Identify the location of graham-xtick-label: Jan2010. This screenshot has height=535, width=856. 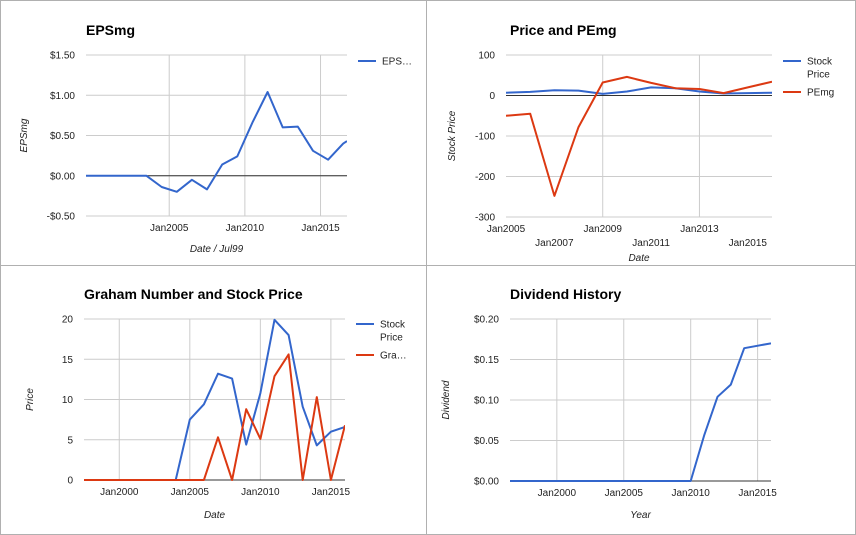
(260, 492).